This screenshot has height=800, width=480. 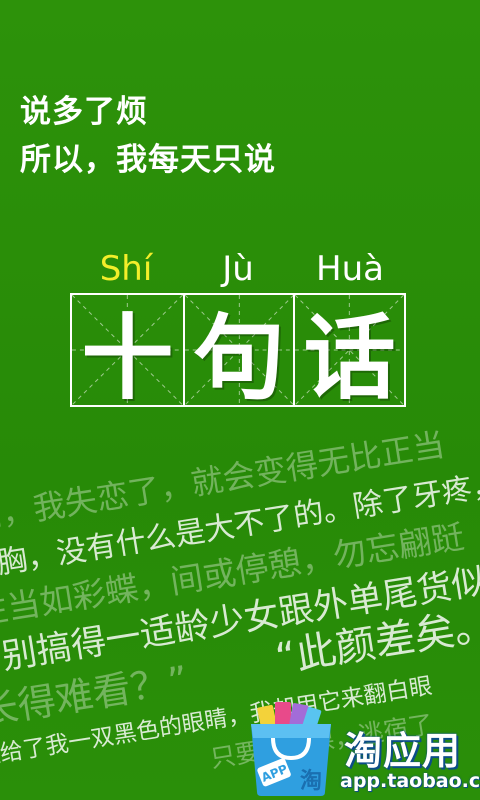 What do you see at coordinates (148, 136) in the screenshot?
I see `intro-text: 说多了烦 所以，我每天只说` at bounding box center [148, 136].